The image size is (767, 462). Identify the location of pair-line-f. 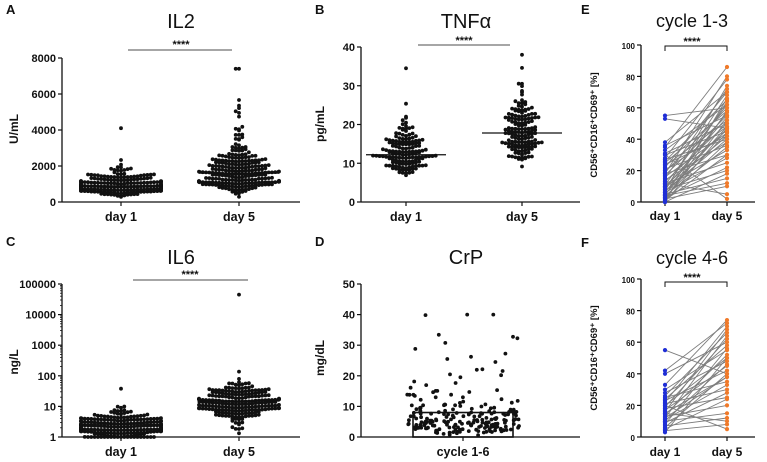
(696, 364).